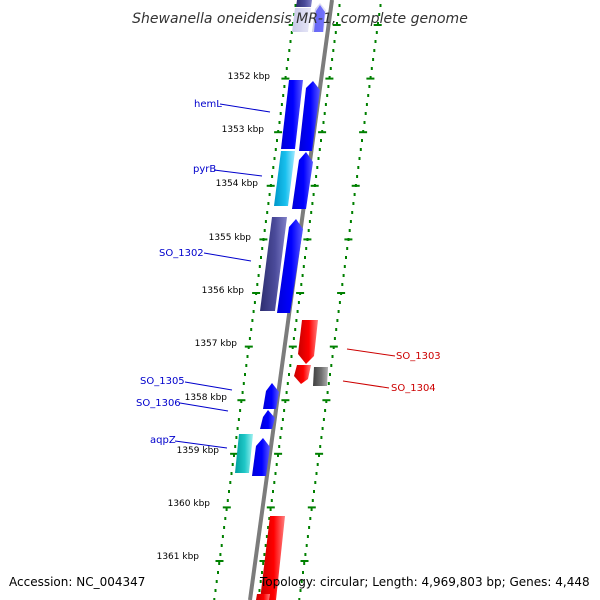 This screenshot has height=600, width=600. What do you see at coordinates (273, 264) in the screenshot?
I see `gene-SO1302-left` at bounding box center [273, 264].